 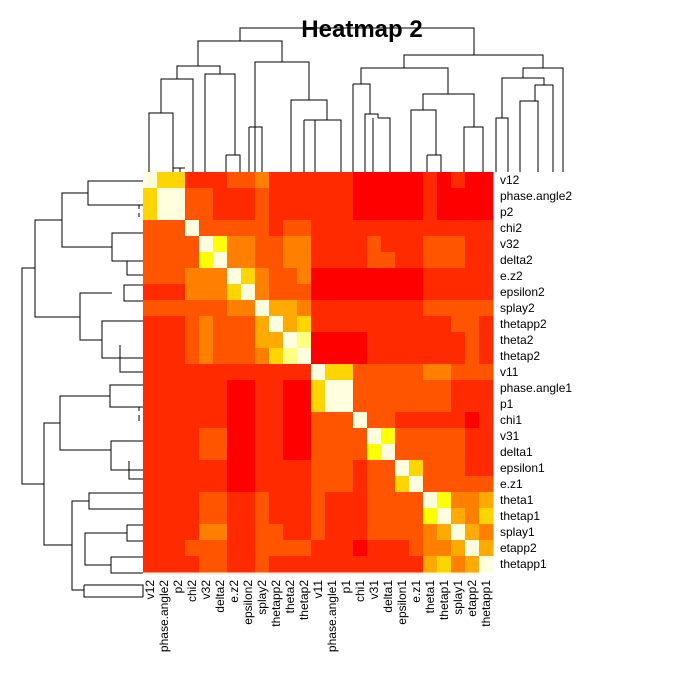 What do you see at coordinates (520, 356) in the screenshot?
I see `row-label: thetap2` at bounding box center [520, 356].